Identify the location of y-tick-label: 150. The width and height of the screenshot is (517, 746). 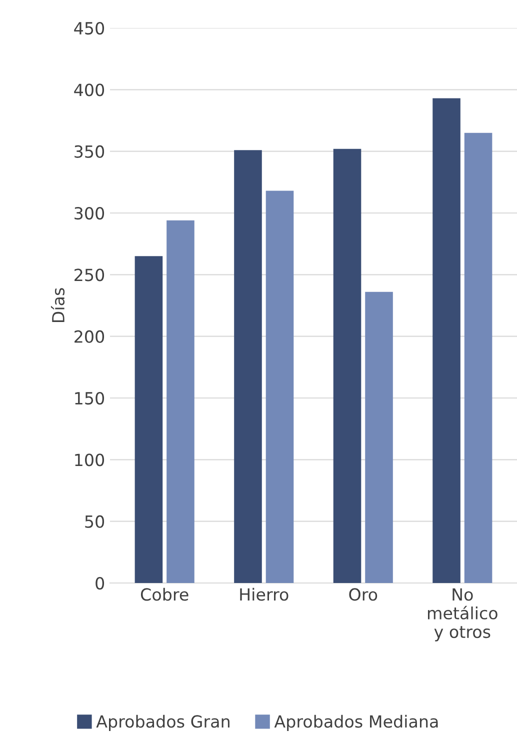
(89, 398).